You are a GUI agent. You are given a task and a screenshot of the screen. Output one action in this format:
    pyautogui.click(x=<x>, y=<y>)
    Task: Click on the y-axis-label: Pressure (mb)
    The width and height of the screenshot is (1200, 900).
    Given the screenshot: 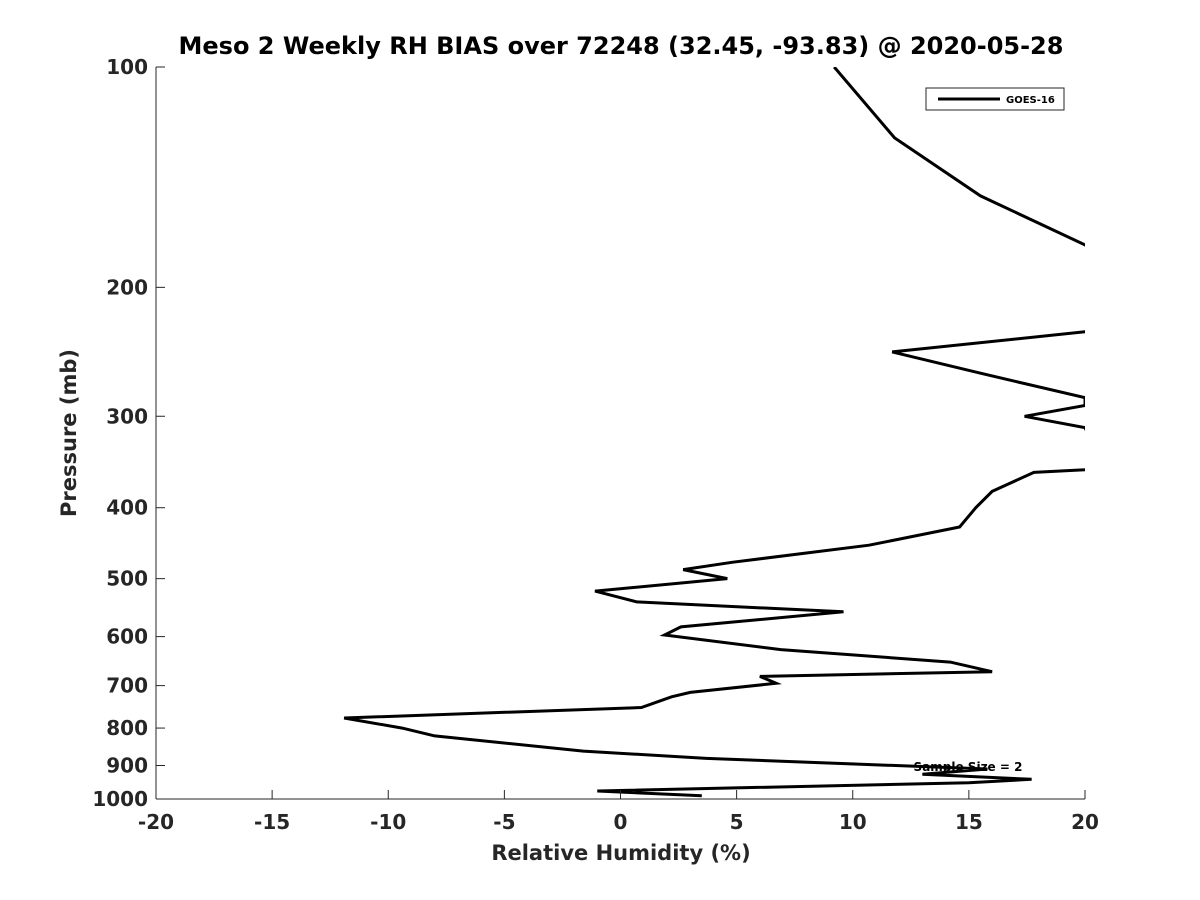 What is the action you would take?
    pyautogui.click(x=69, y=433)
    